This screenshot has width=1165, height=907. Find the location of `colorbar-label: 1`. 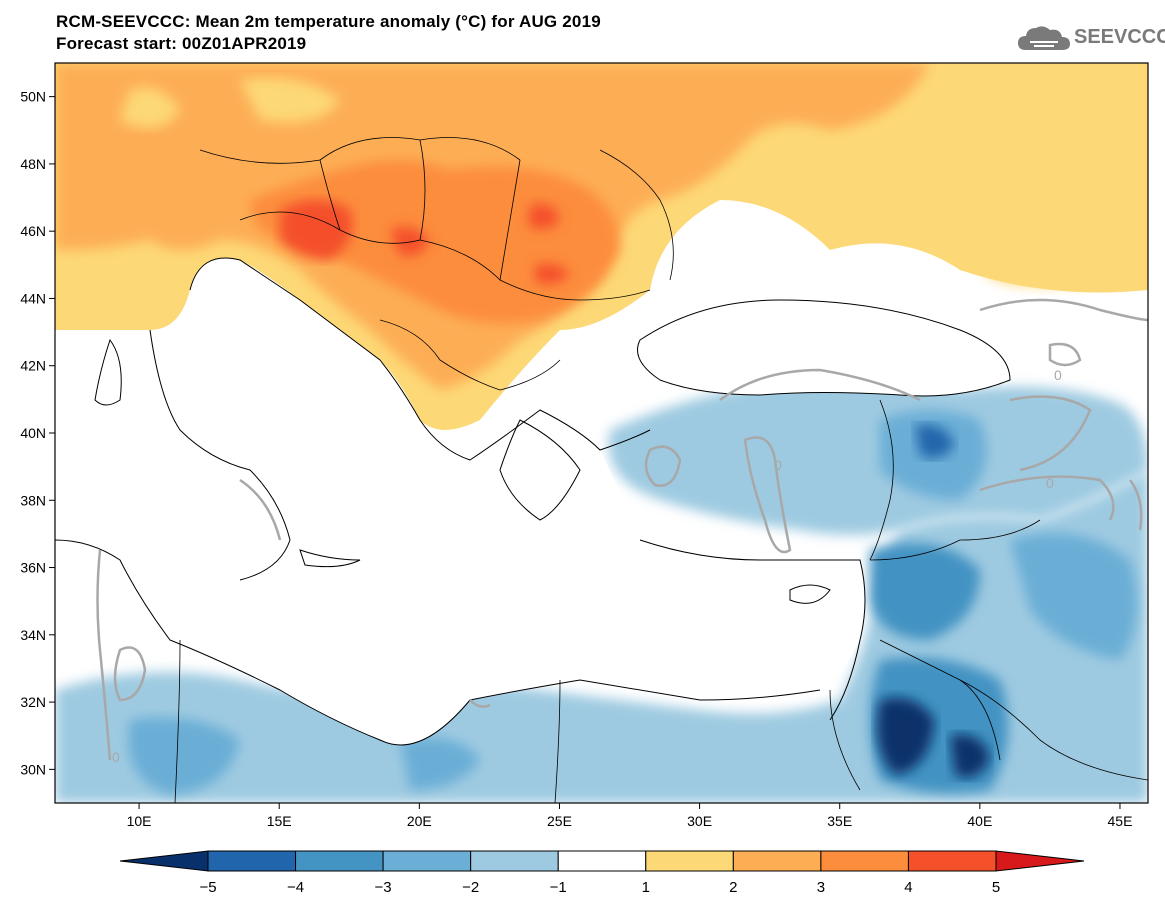

colorbar-label: 1 is located at coordinates (646, 887).